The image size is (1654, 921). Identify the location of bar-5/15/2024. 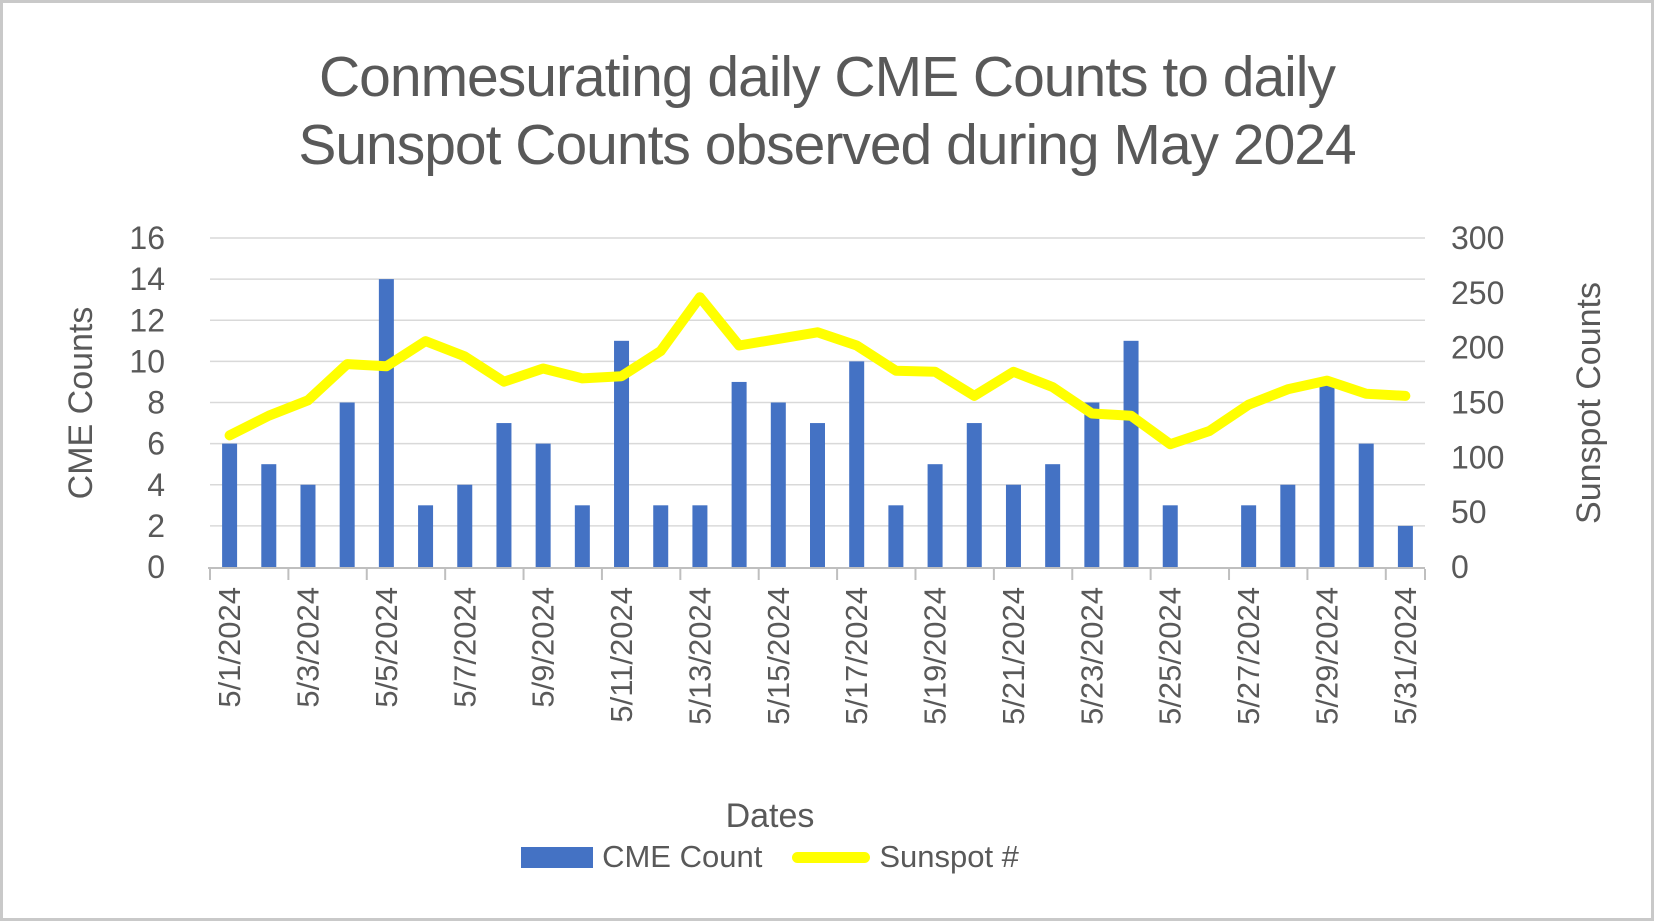
(778, 484).